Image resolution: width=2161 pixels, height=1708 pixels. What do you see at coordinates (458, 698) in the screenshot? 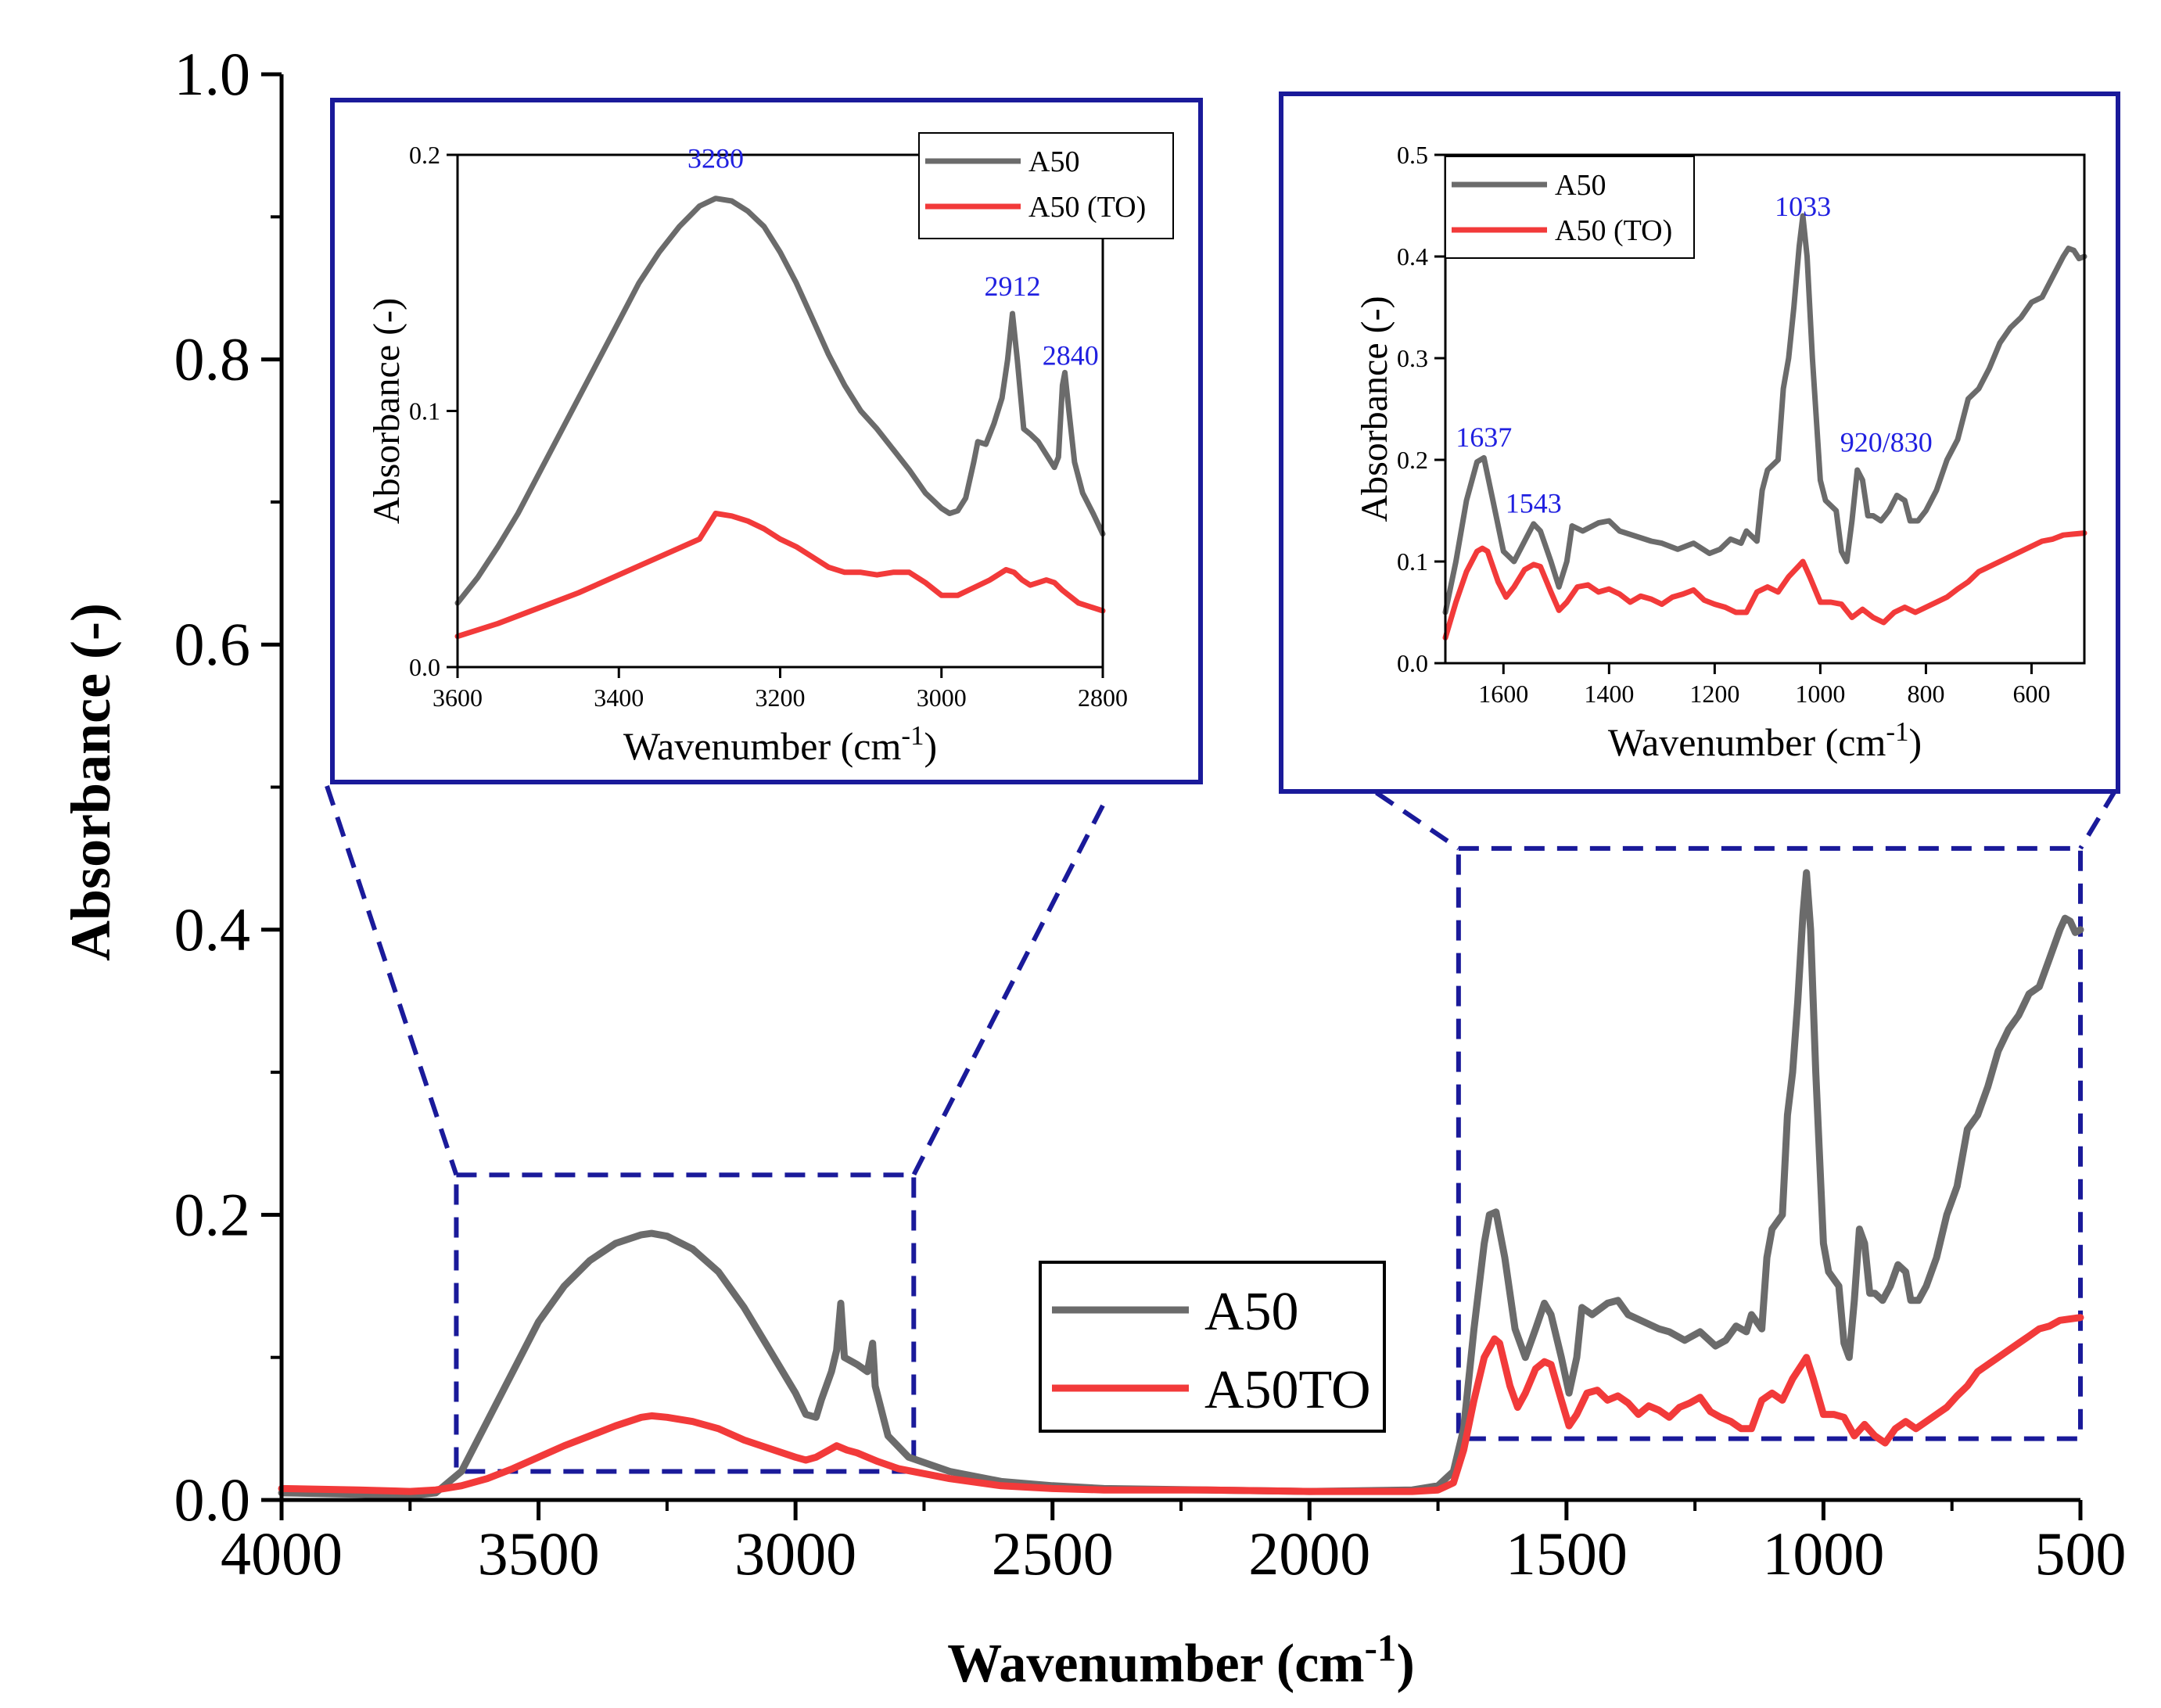
I see `x-tick-label: 3600` at bounding box center [458, 698].